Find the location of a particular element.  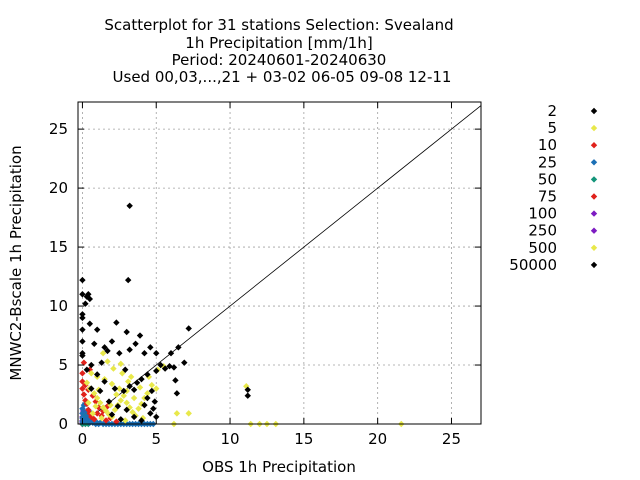

y-tick-label: 25 is located at coordinates (58, 129).